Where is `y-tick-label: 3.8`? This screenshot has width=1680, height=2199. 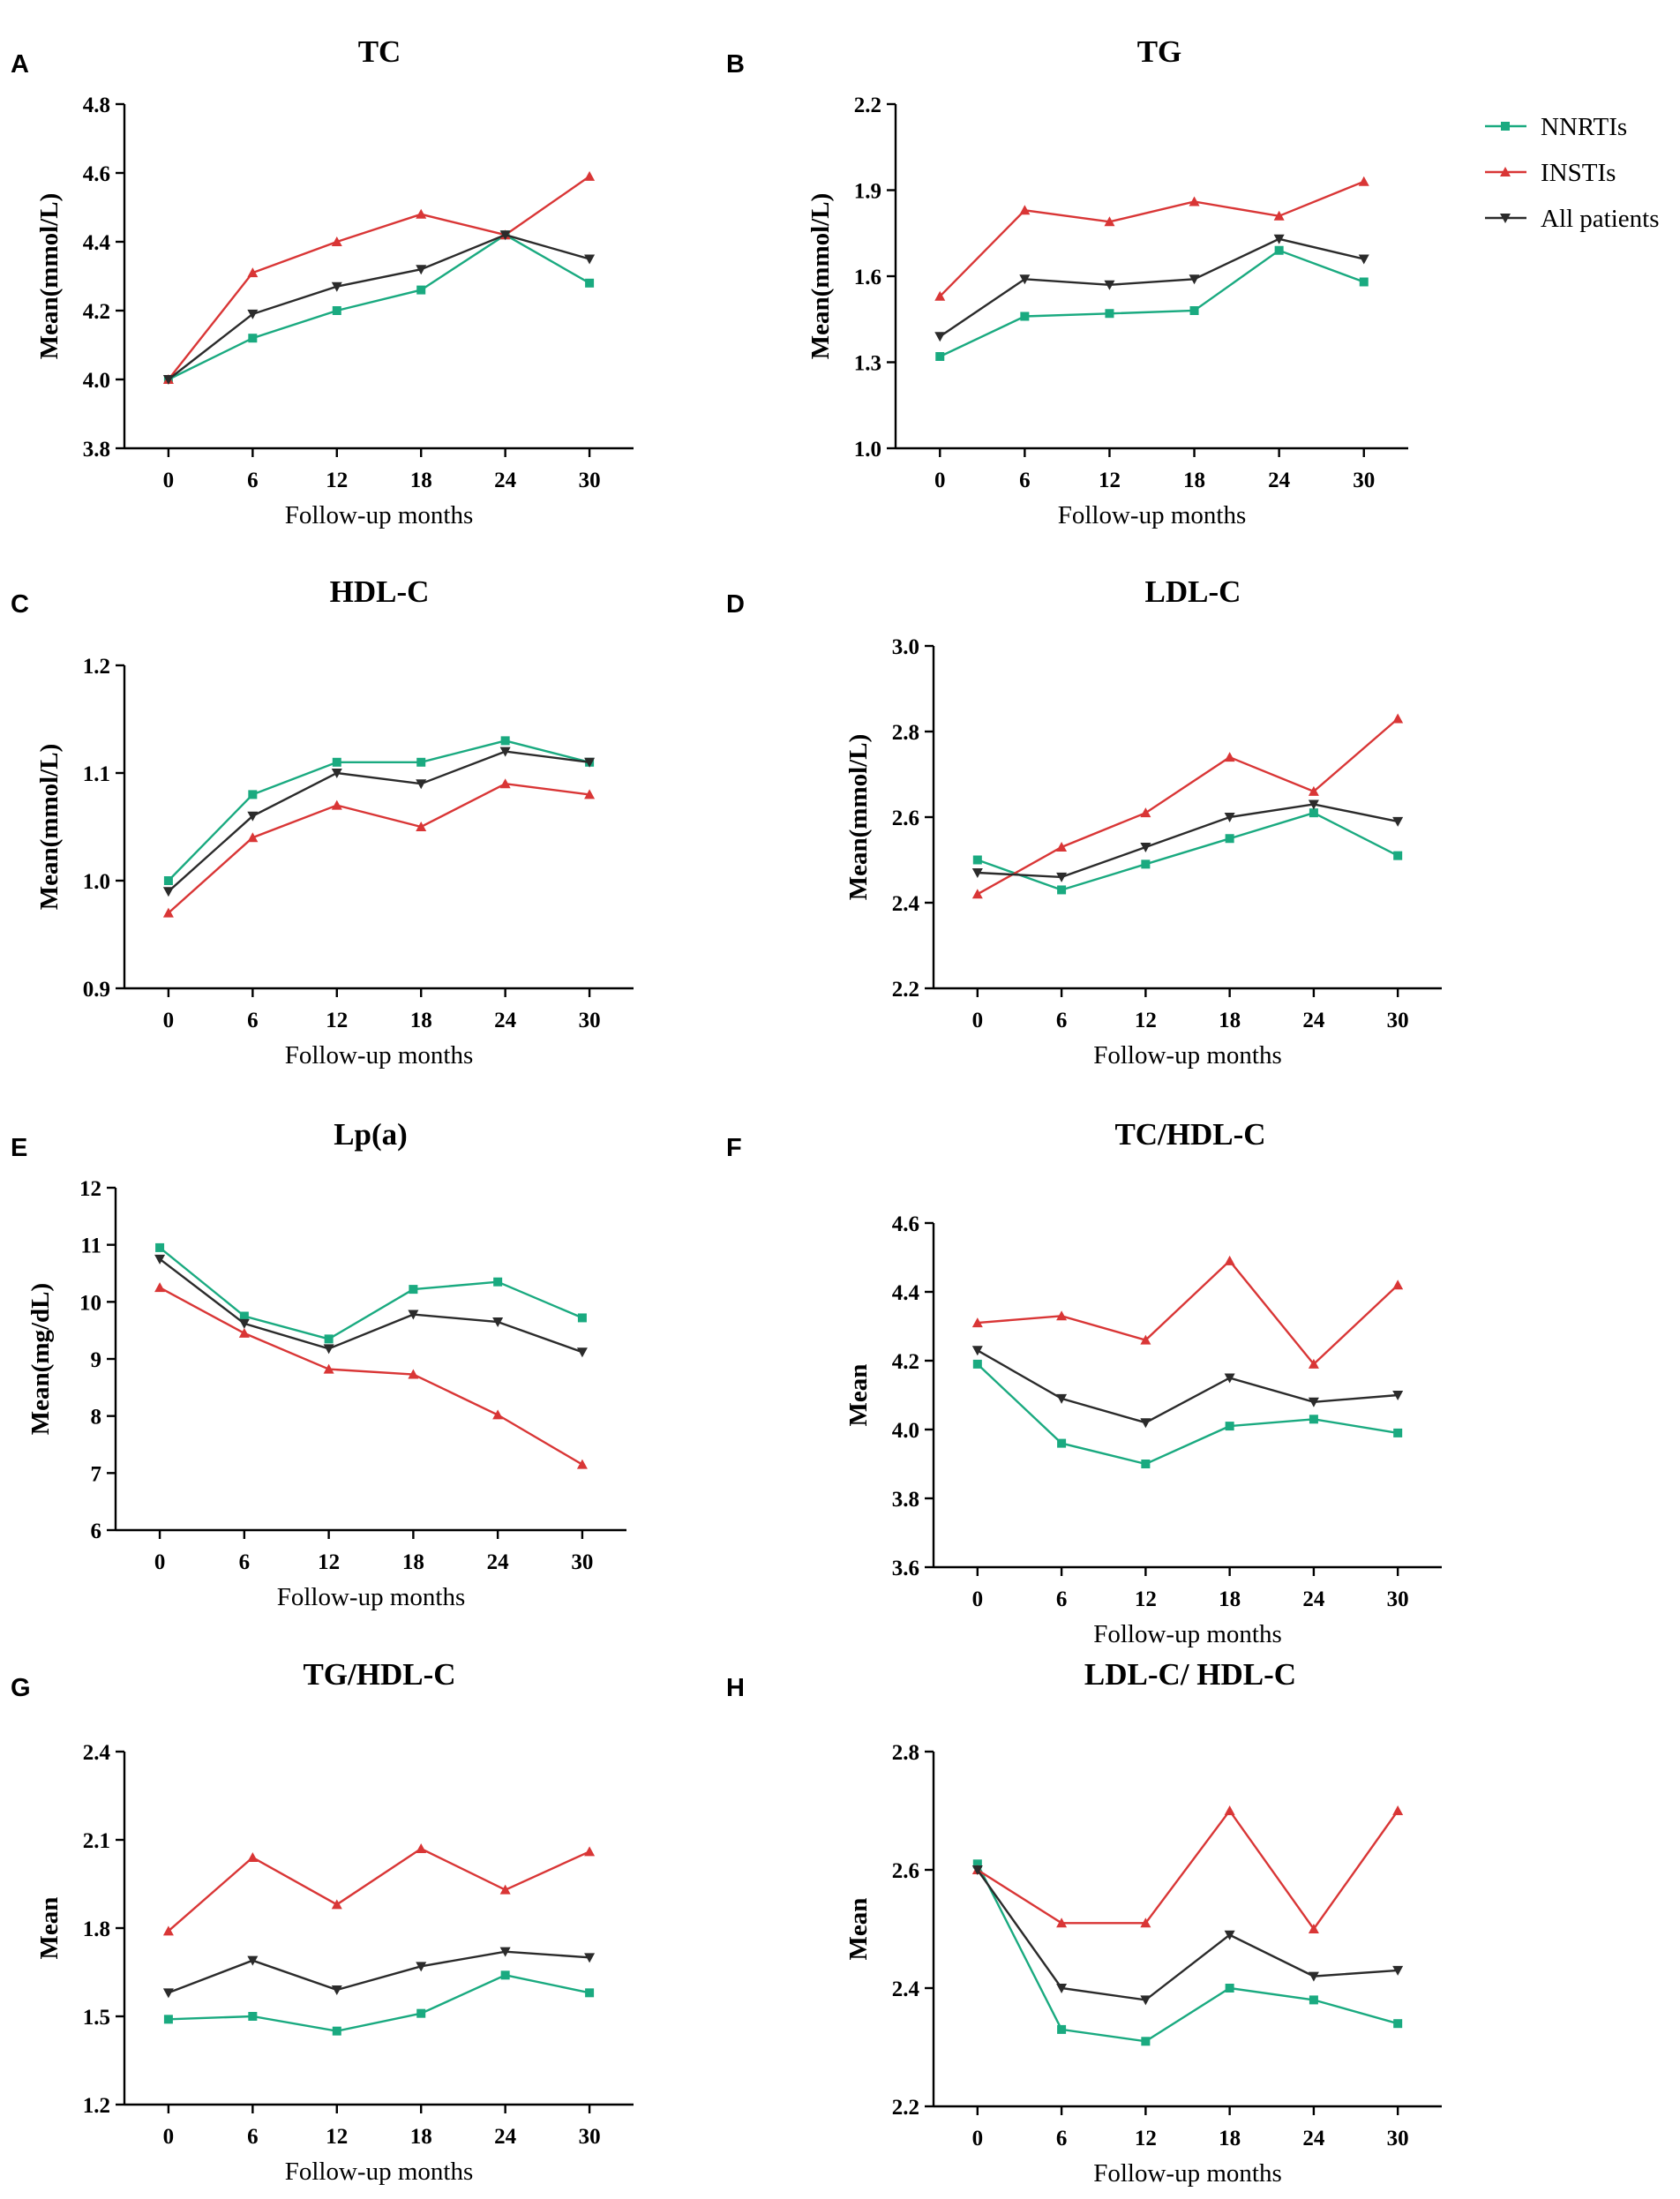 y-tick-label: 3.8 is located at coordinates (905, 1500).